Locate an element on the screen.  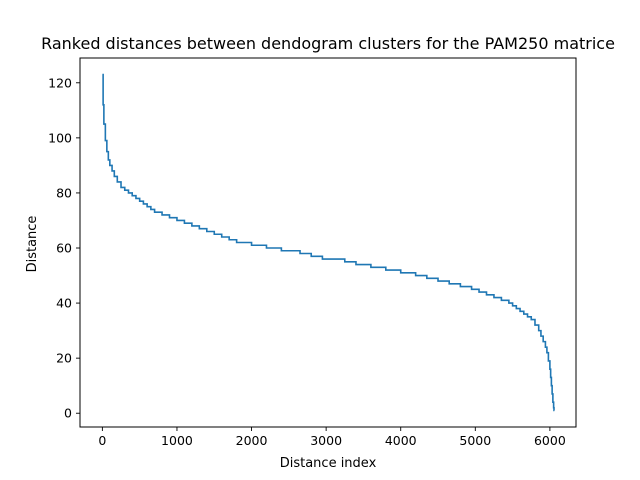
y-tick-label-4: 80 is located at coordinates (64, 192).